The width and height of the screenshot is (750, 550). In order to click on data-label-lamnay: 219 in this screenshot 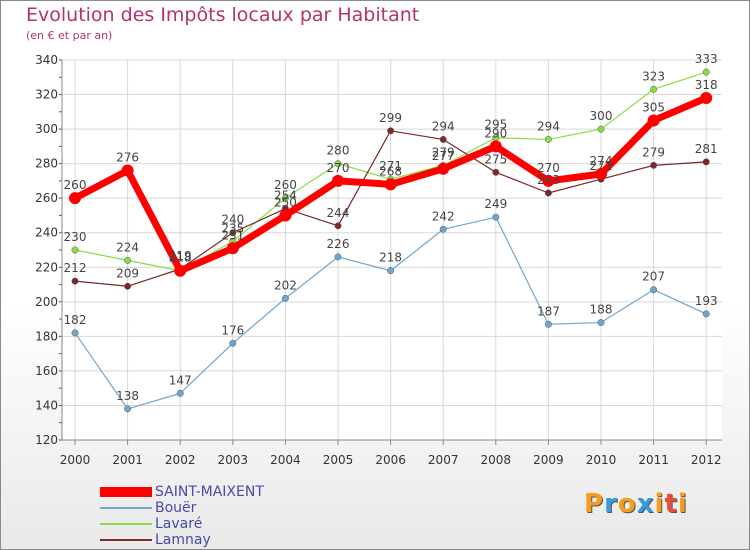, I will do `click(180, 256)`.